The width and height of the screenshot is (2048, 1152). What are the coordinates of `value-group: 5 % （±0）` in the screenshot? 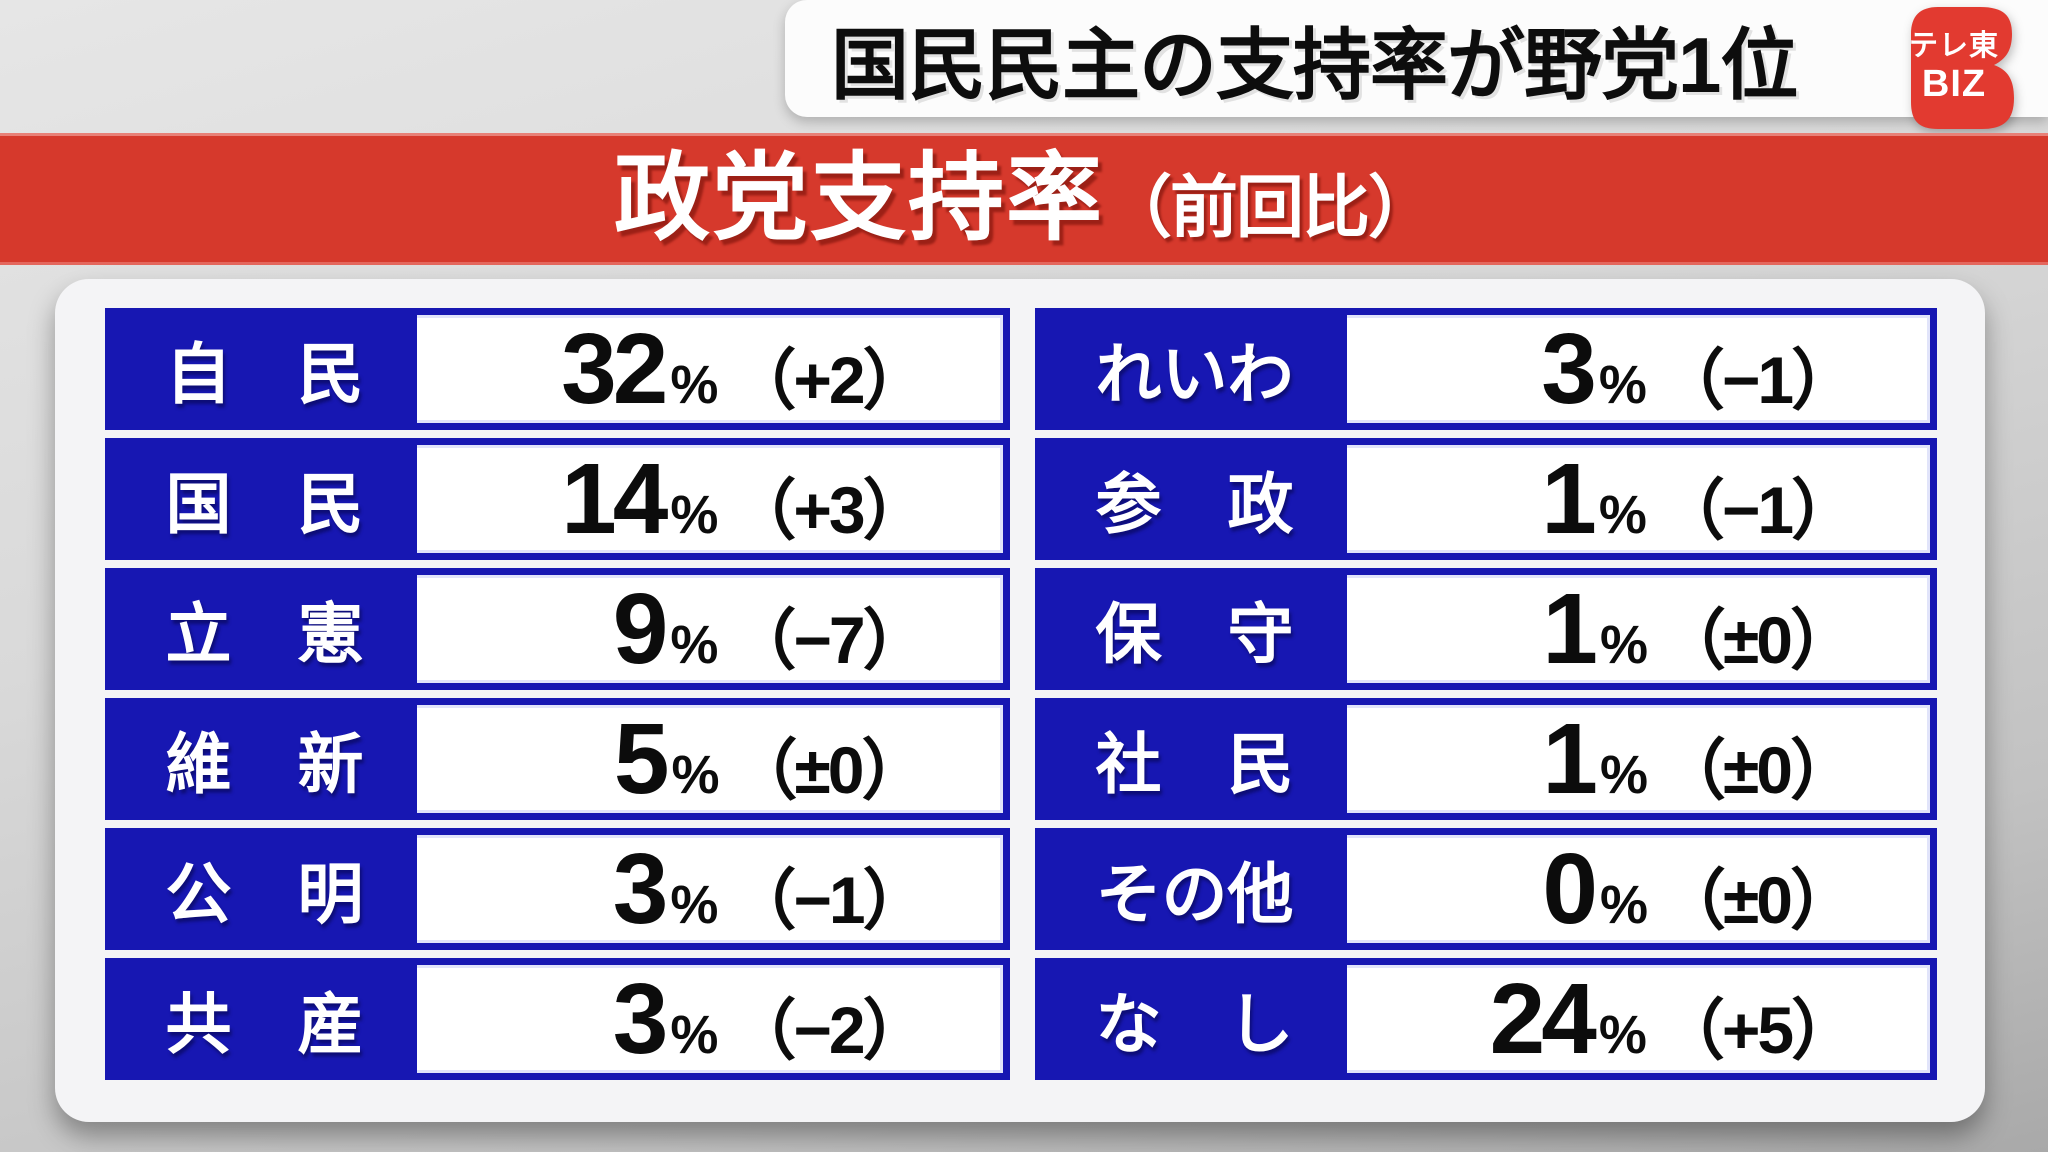 It's located at (712, 759).